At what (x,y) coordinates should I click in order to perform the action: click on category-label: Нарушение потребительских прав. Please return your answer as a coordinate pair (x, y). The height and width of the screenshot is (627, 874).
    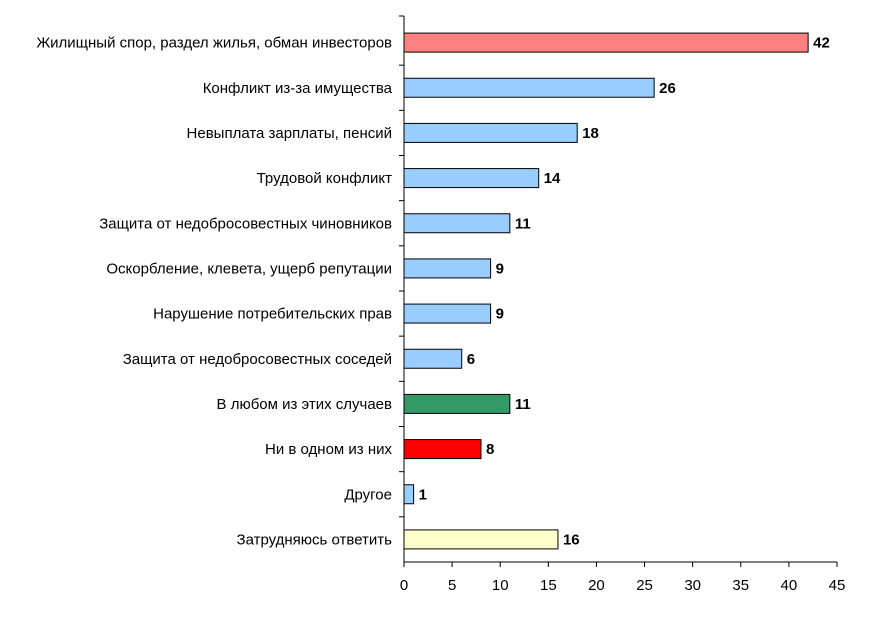
    Looking at the image, I should click on (272, 314).